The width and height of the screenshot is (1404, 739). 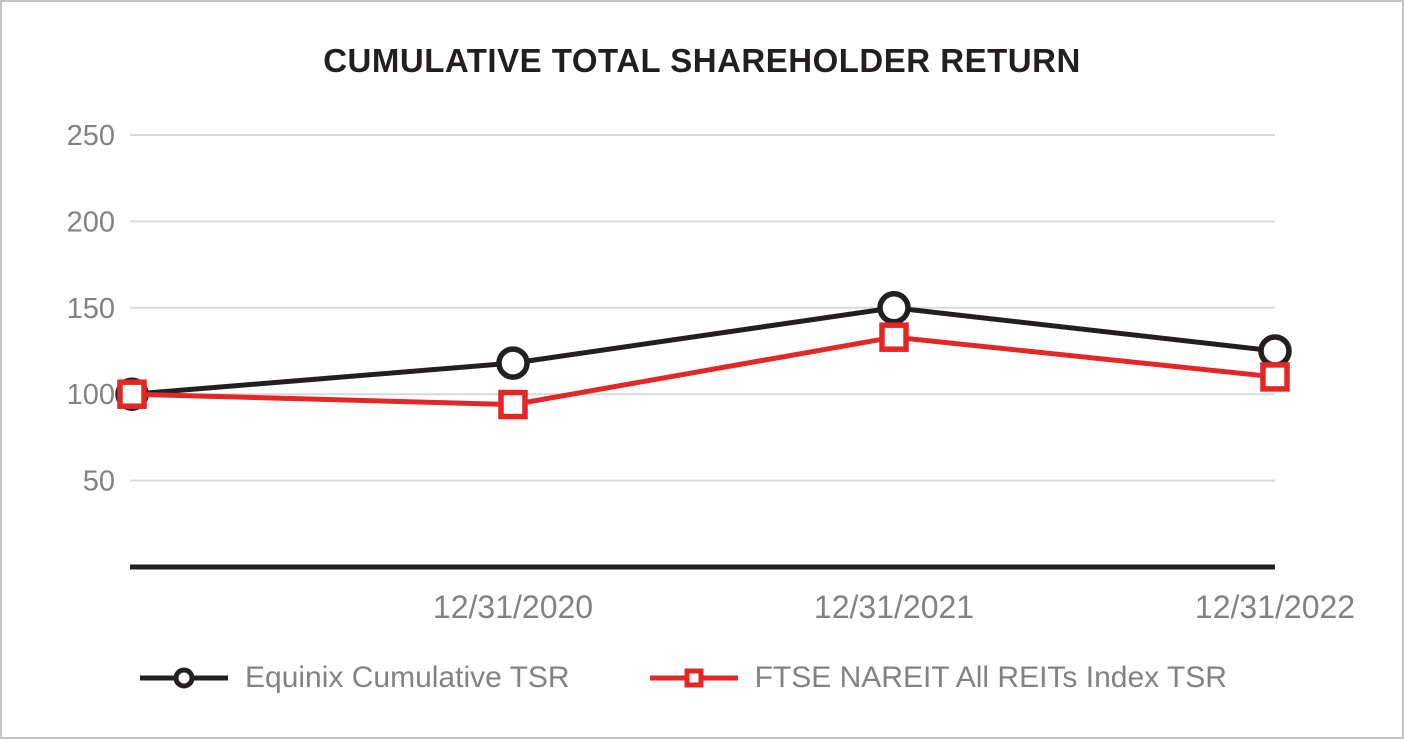 I want to click on y-tick-label: 250, so click(x=91, y=136).